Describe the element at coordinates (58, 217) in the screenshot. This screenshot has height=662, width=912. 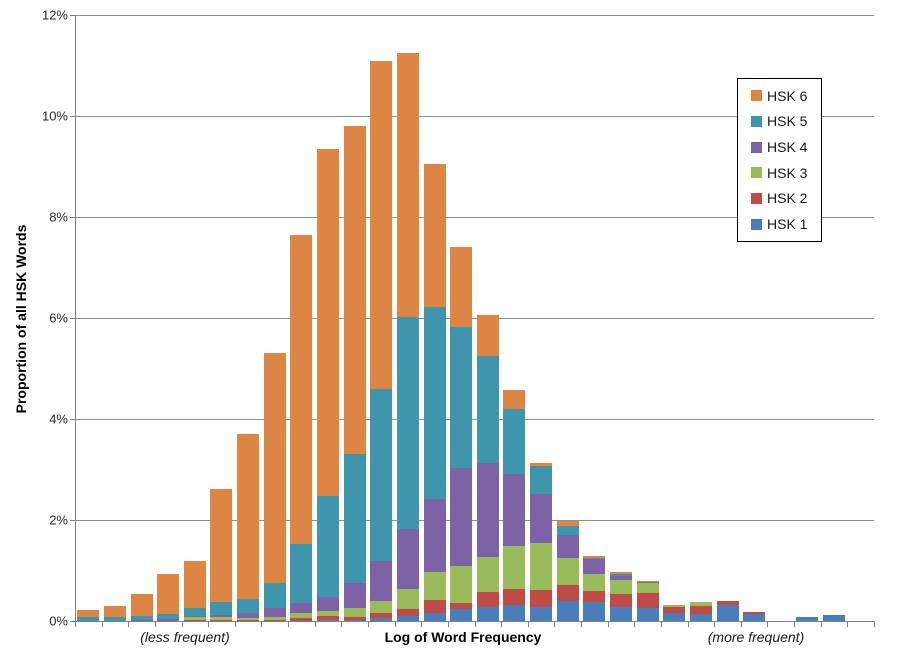
I see `y-tick-label-8pct: 8%` at that location.